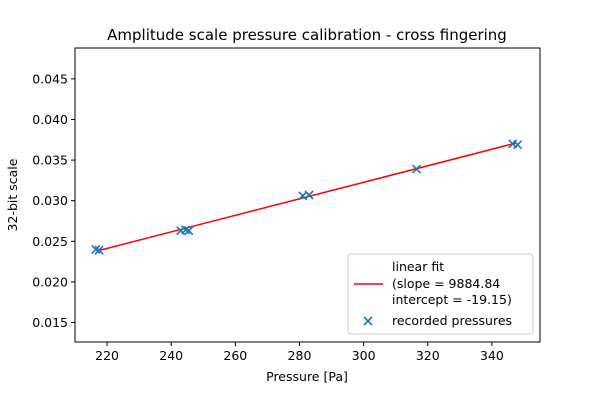 The image size is (600, 400). Describe the element at coordinates (418, 266) in the screenshot. I see `legend-fit-label-line1: linear fit` at that location.